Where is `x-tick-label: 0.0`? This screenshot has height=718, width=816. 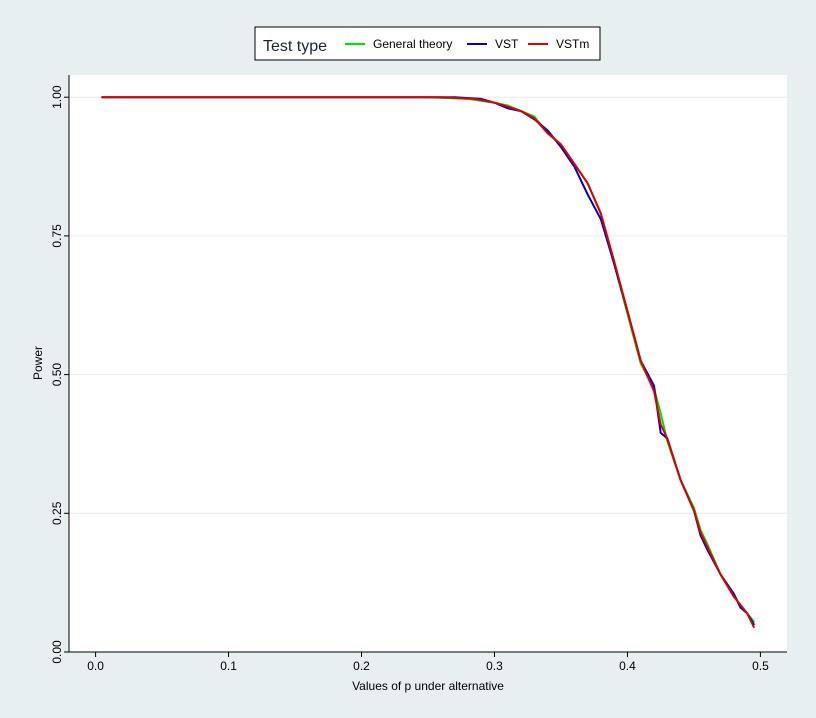
x-tick-label: 0.0 is located at coordinates (95, 666).